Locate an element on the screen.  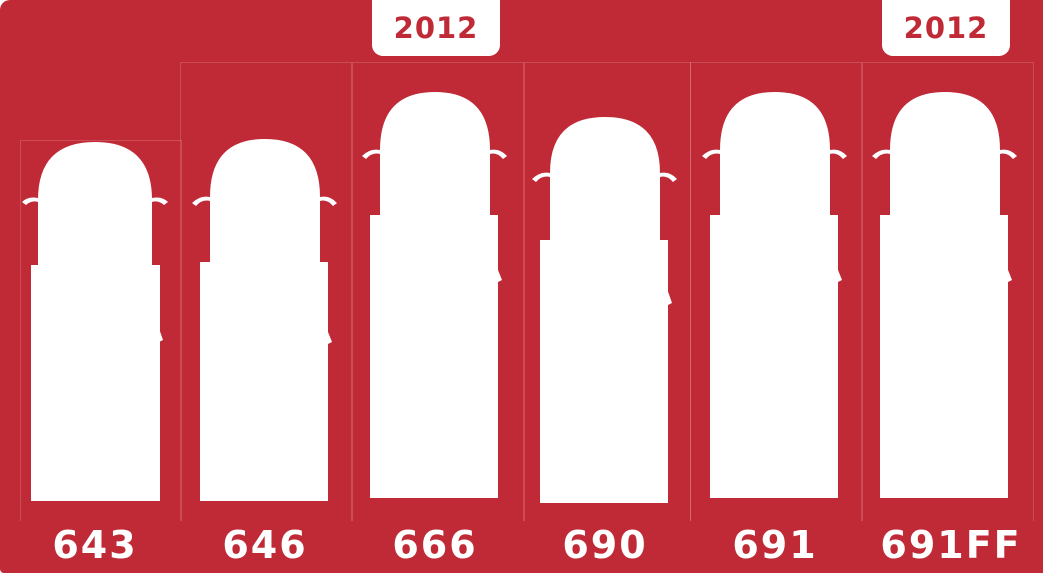
model-label-691: 691 is located at coordinates (775, 545).